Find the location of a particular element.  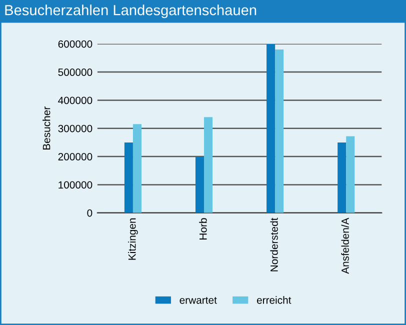

y-tick-label: 400000 is located at coordinates (75, 100).